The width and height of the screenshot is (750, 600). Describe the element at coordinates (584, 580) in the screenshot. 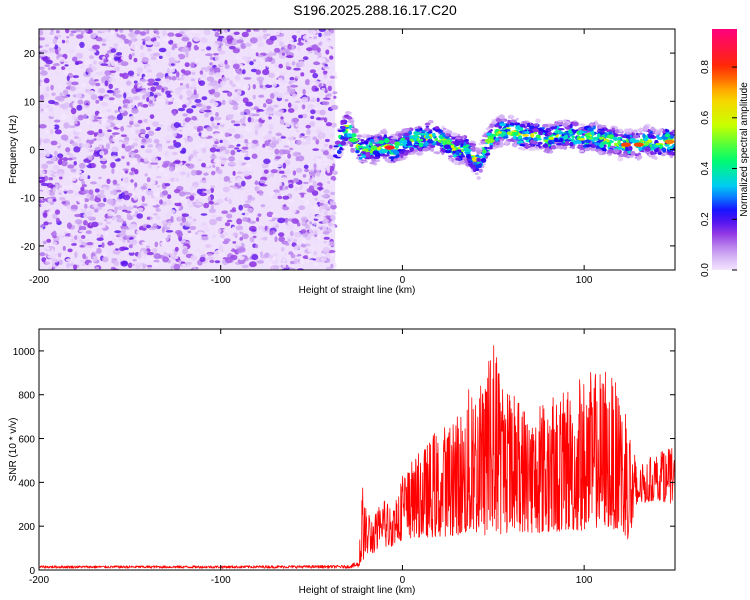

I see `x-tick-label: 100` at that location.